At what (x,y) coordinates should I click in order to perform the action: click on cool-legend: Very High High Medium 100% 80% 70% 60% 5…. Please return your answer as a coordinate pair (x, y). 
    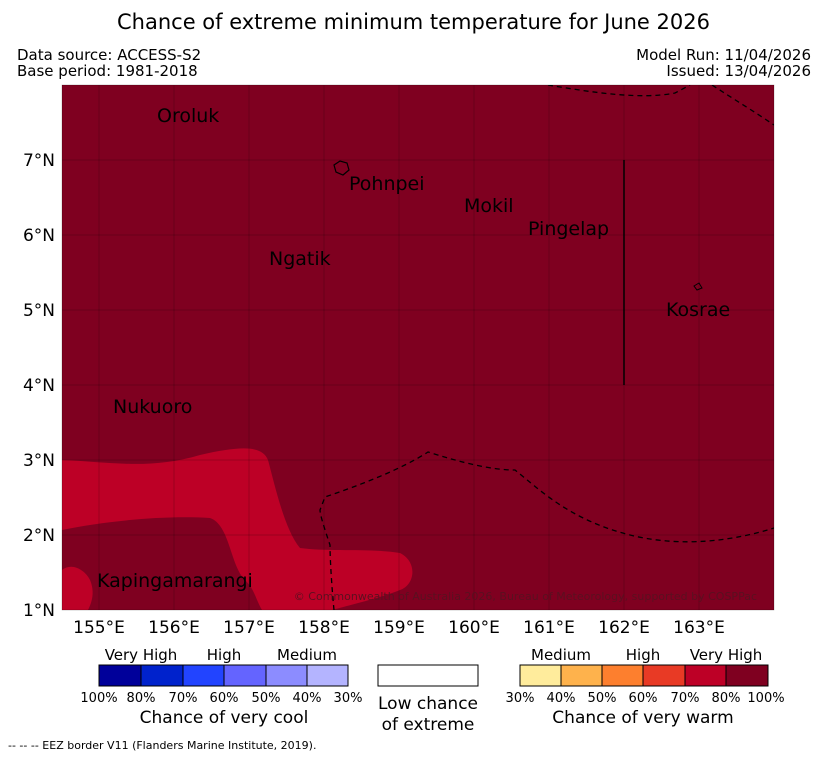
    Looking at the image, I should click on (221, 687).